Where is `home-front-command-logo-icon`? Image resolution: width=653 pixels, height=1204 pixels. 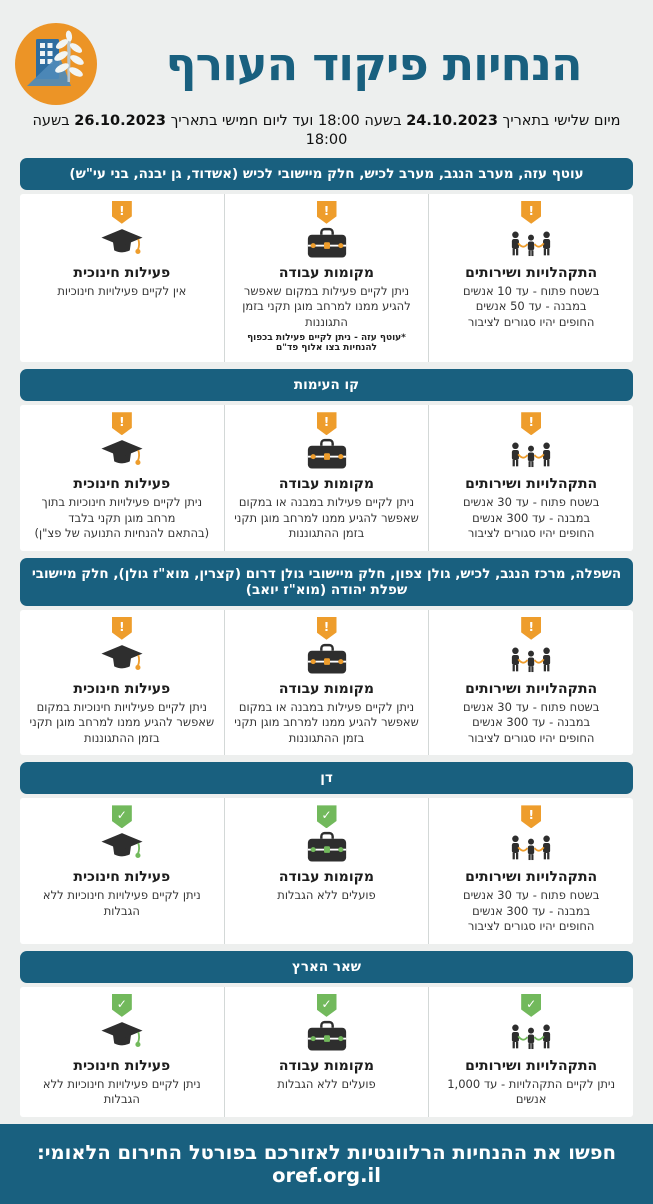 home-front-command-logo-icon is located at coordinates (56, 64).